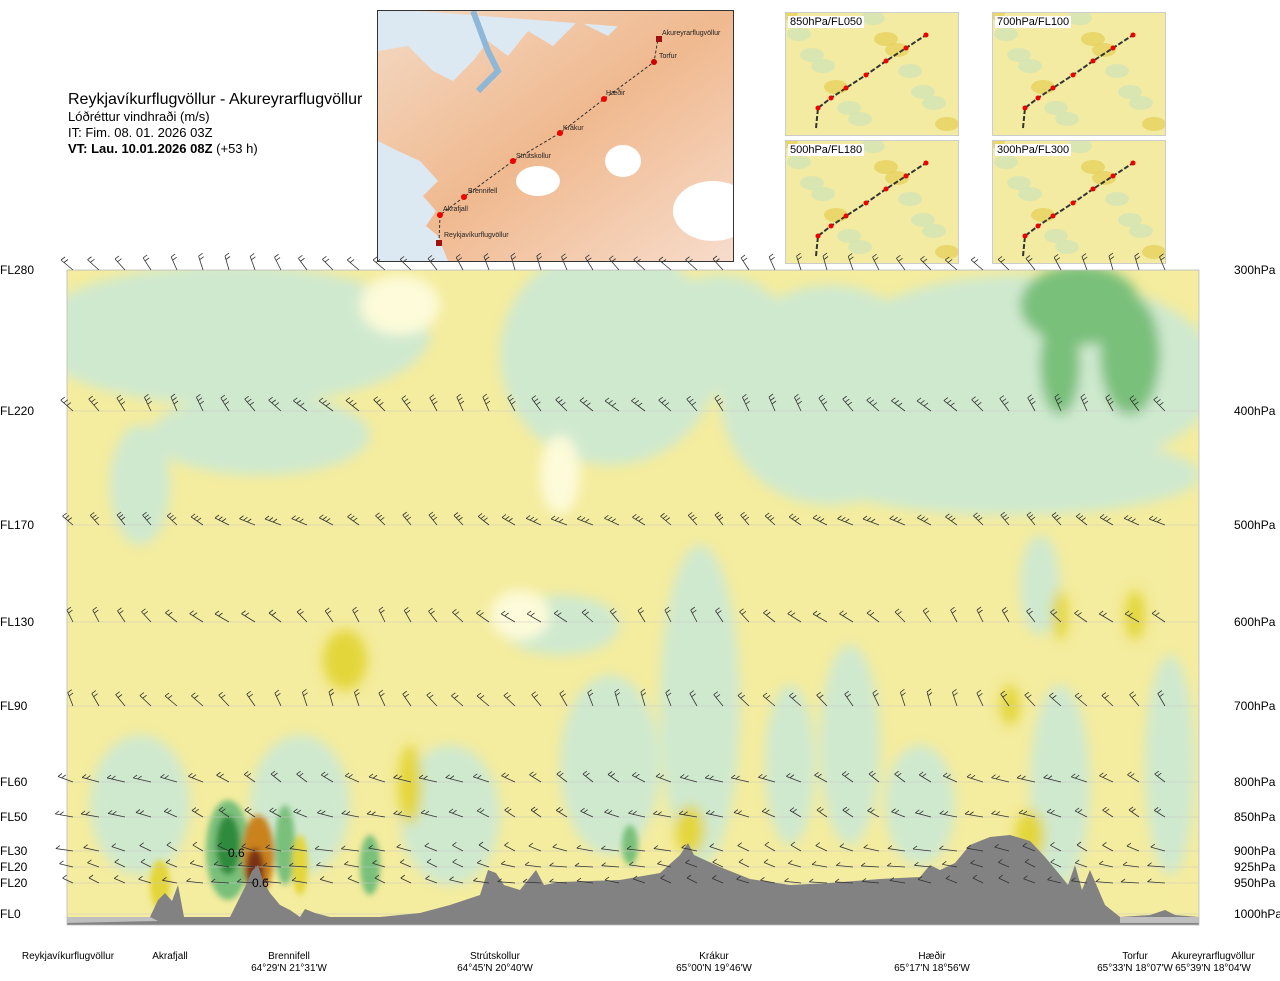 The image size is (1280, 981). I want to click on route-label-name: Torfur, so click(1135, 956).